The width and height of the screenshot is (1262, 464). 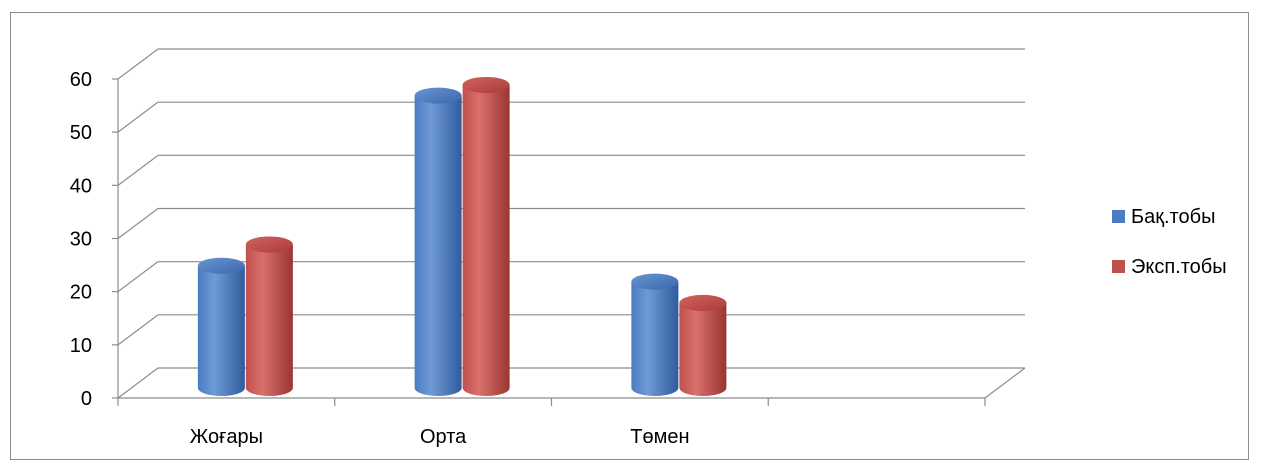 I want to click on bar-Жоғары-Эксп.тобы, so click(x=269, y=316).